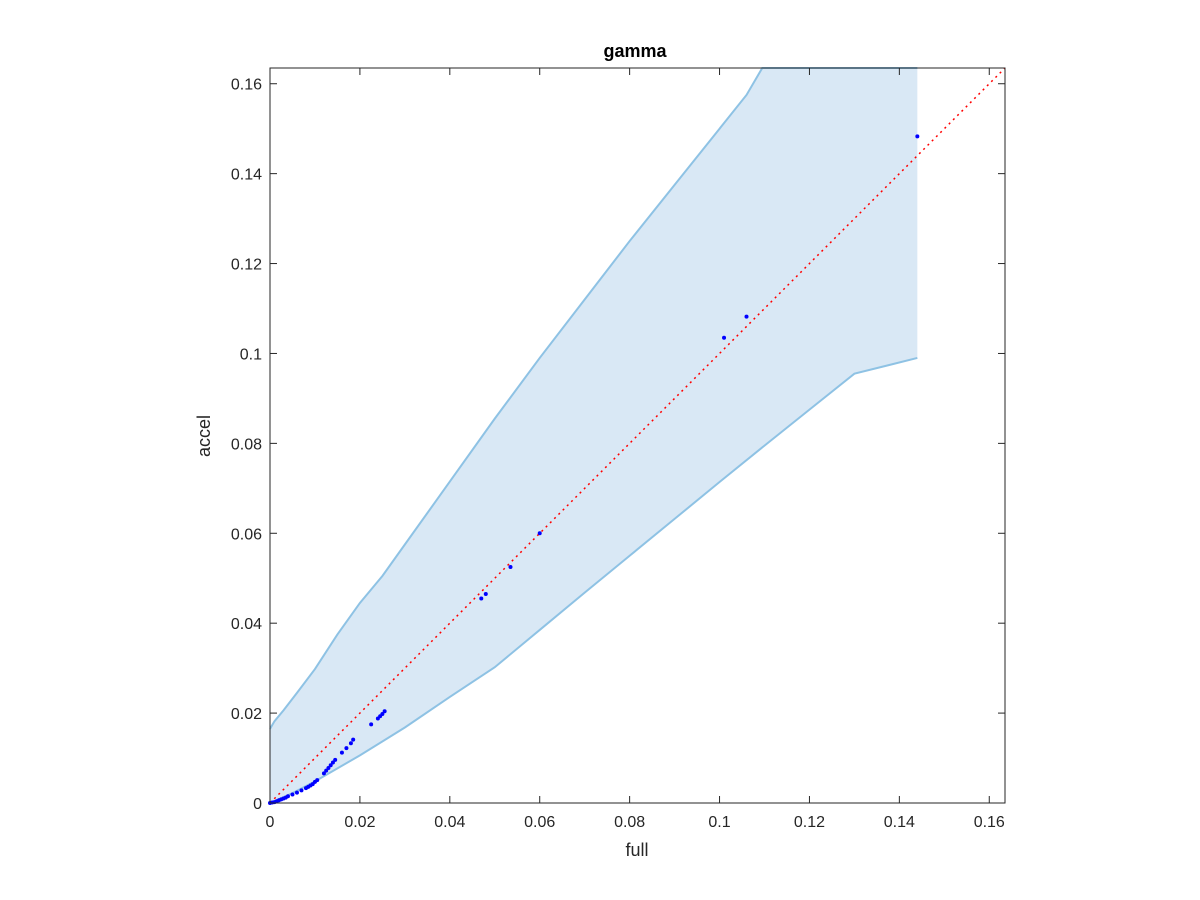 This screenshot has height=900, width=1200. Describe the element at coordinates (629, 822) in the screenshot. I see `x-tick-label: 0.08` at that location.